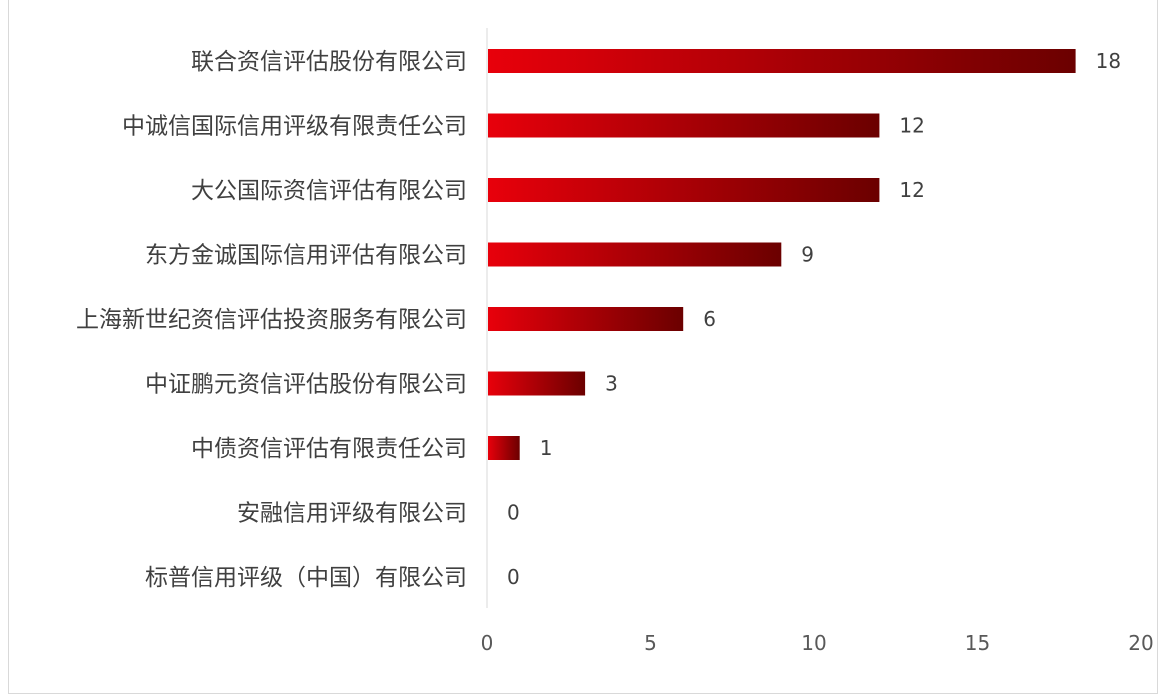 This screenshot has height=696, width=1159. I want to click on x-tick-label: 5, so click(650, 643).